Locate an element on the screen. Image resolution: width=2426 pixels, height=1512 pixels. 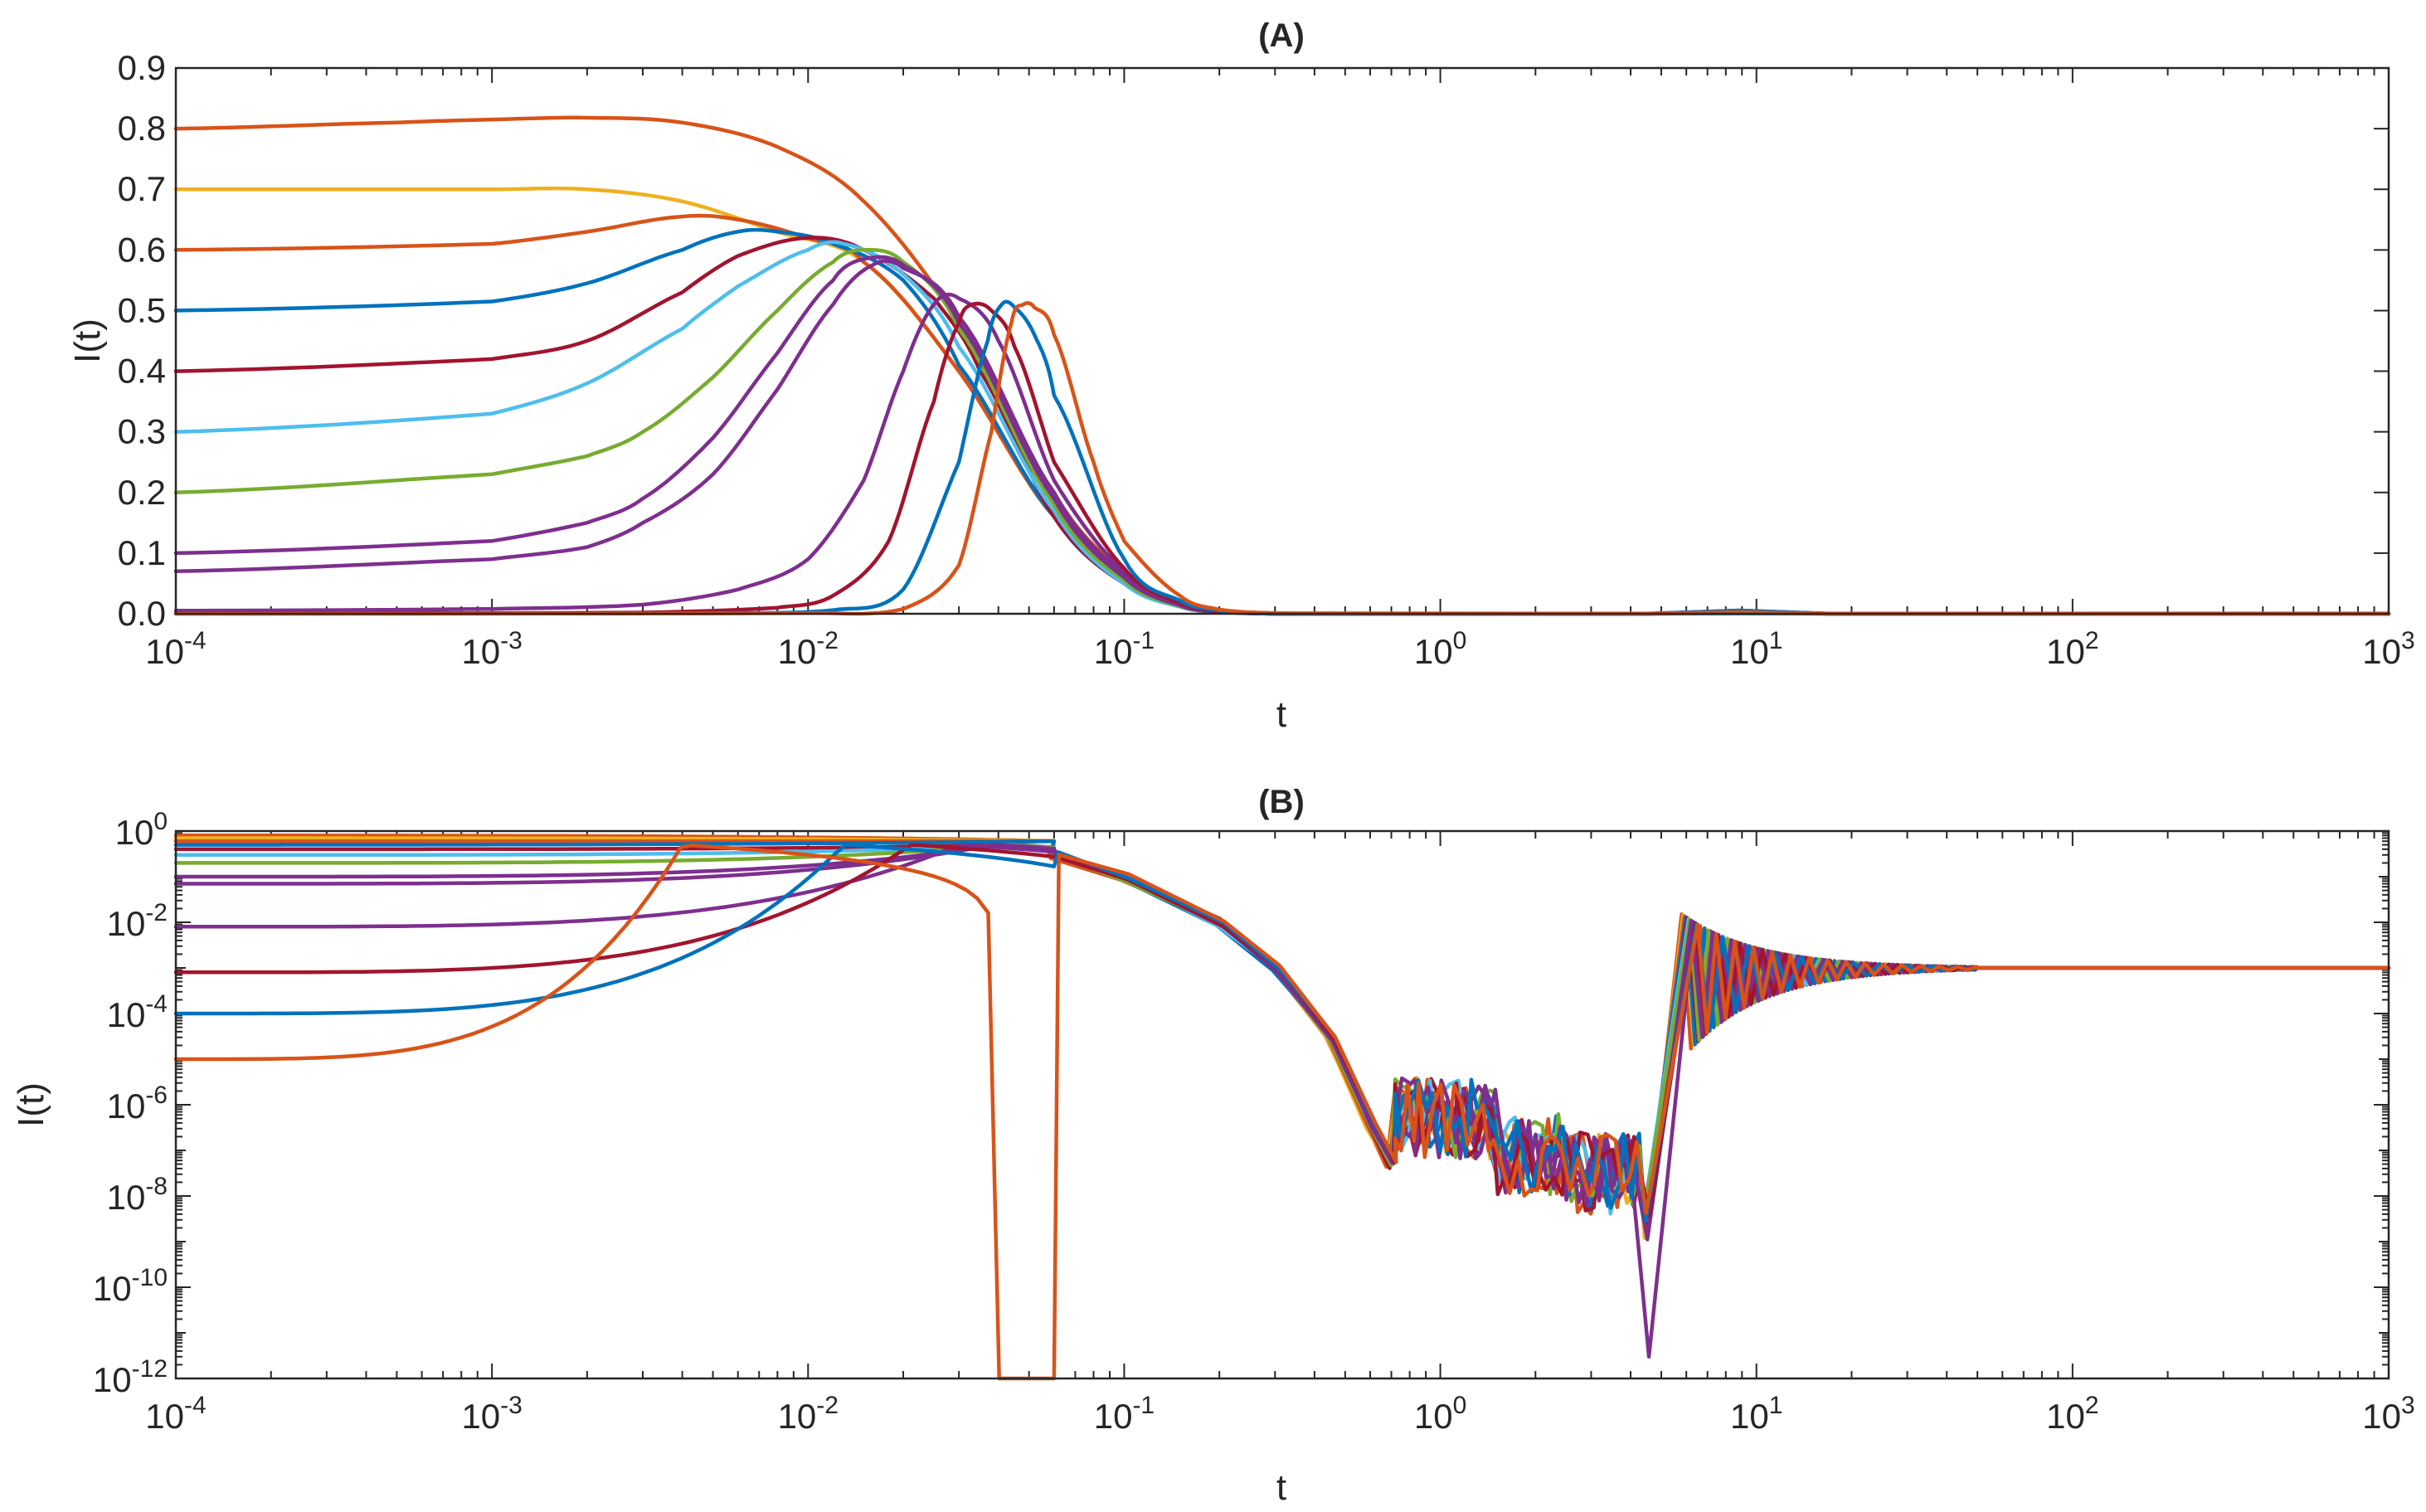
y-tick-label: 0.4 is located at coordinates (142, 372).